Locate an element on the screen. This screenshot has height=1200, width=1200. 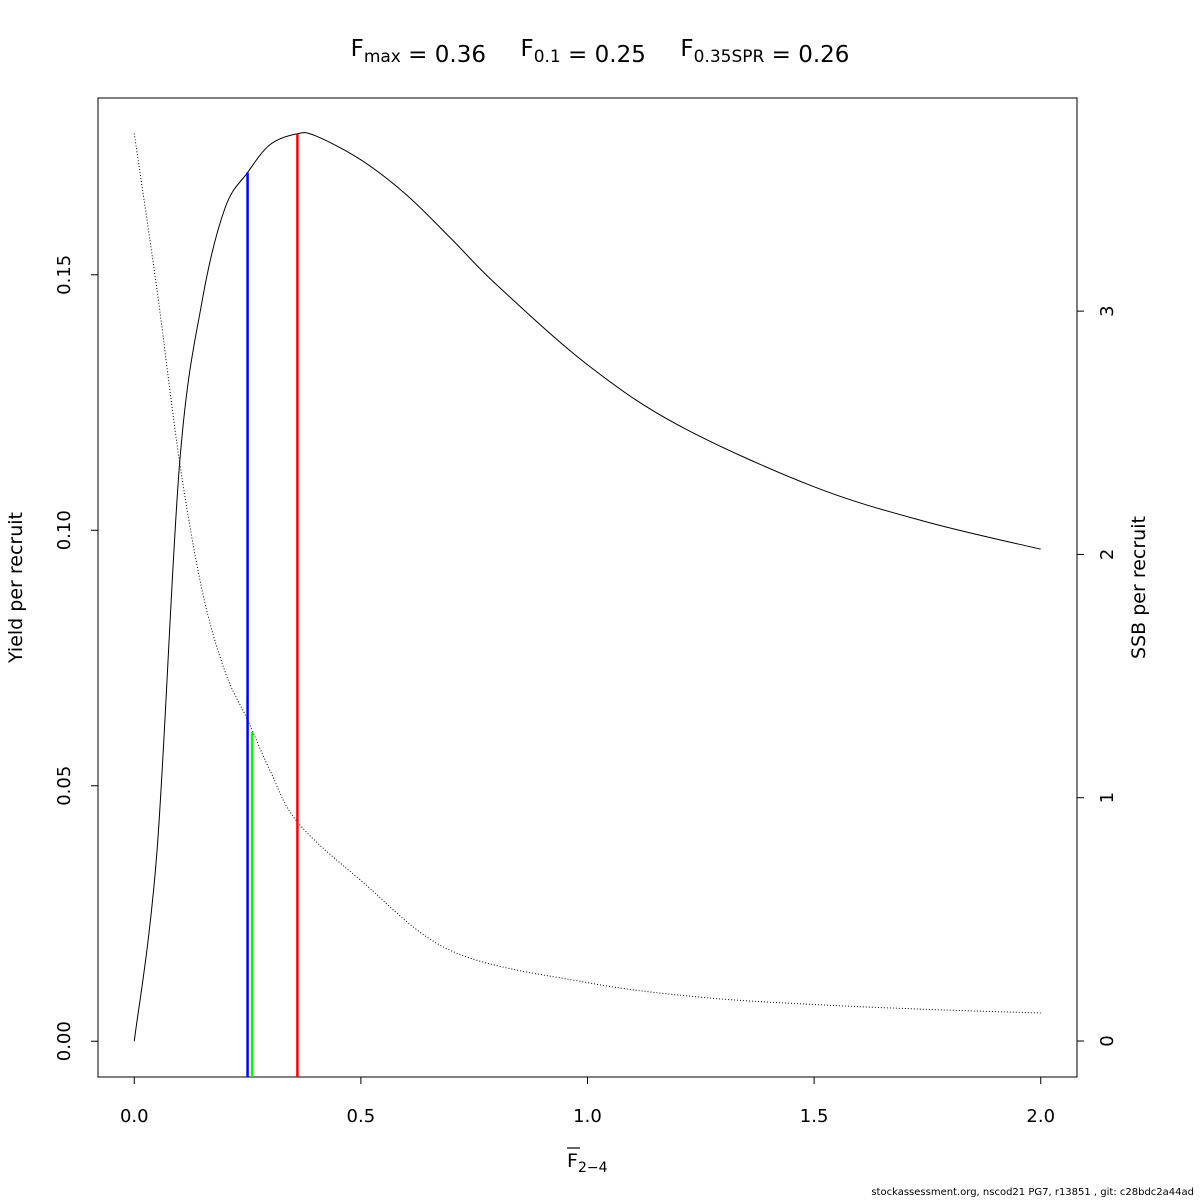
y2-tick-label: 2 is located at coordinates (1107, 554).